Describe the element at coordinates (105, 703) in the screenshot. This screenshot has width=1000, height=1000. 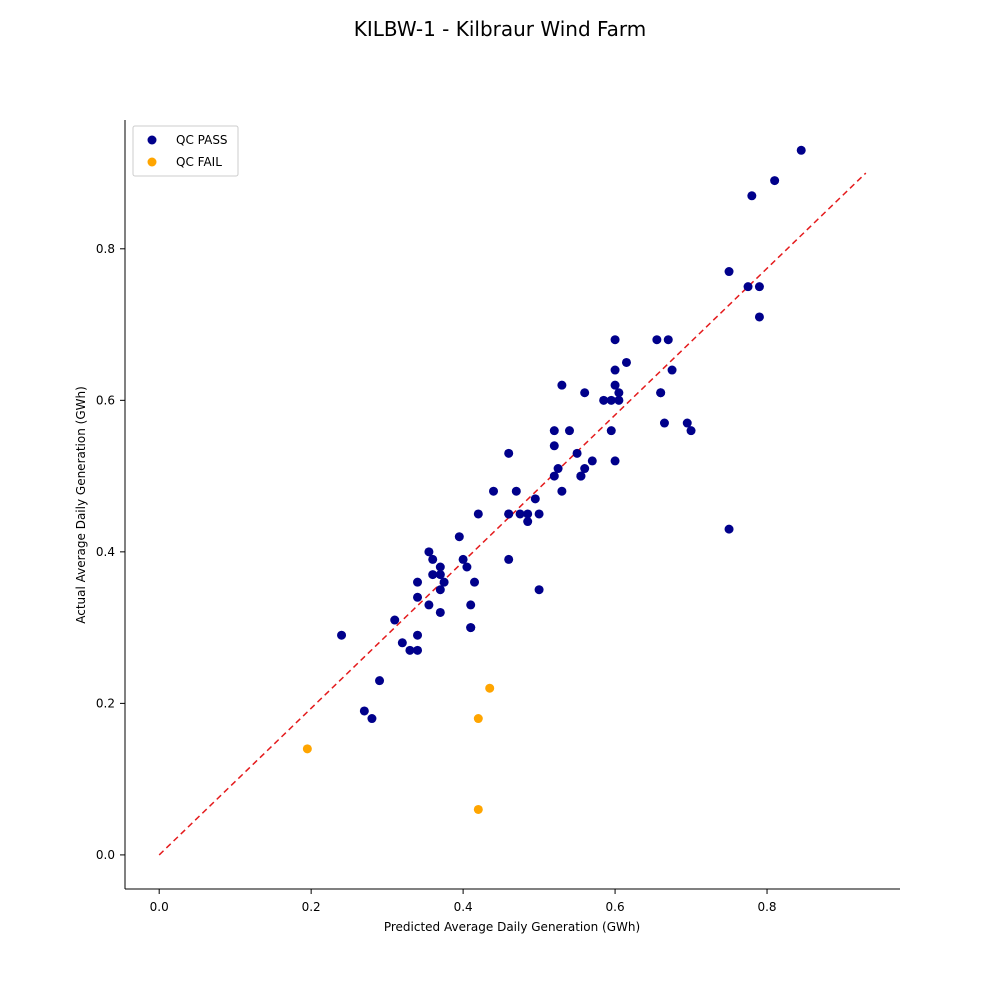
I see `y-tick-label: 0.2` at that location.